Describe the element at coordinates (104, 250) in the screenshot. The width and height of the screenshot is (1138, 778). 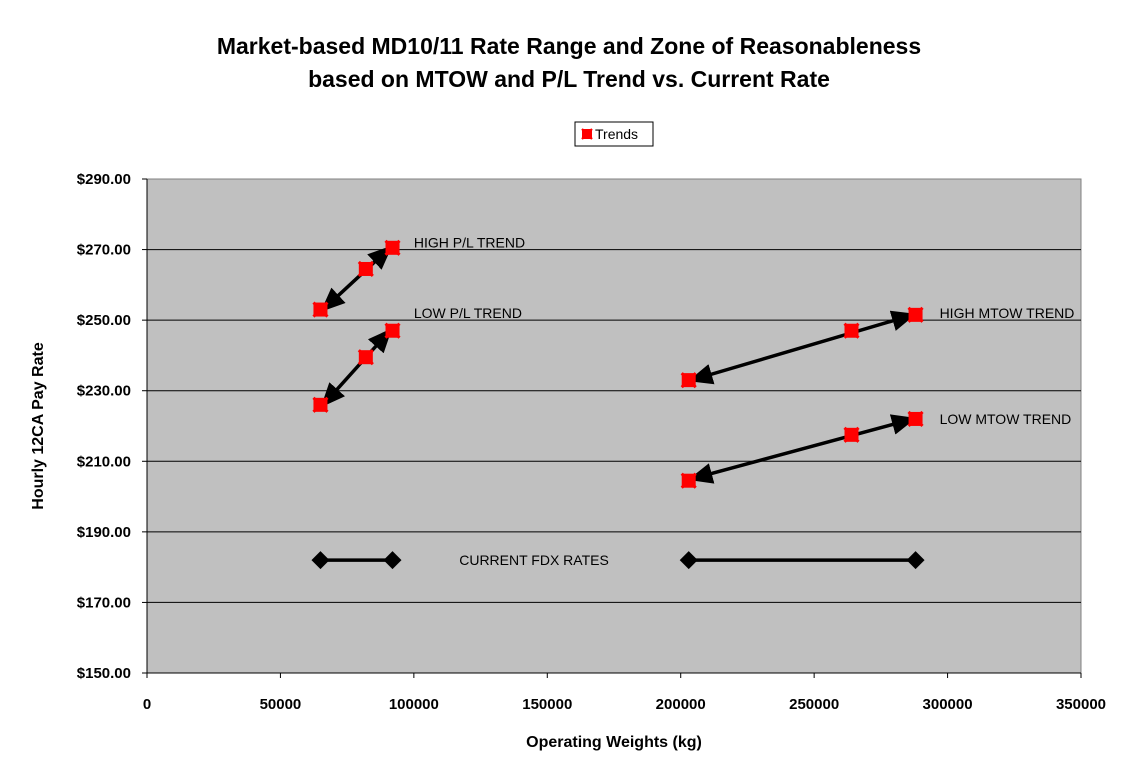
I see `y-tick-label-6: $270.00` at that location.